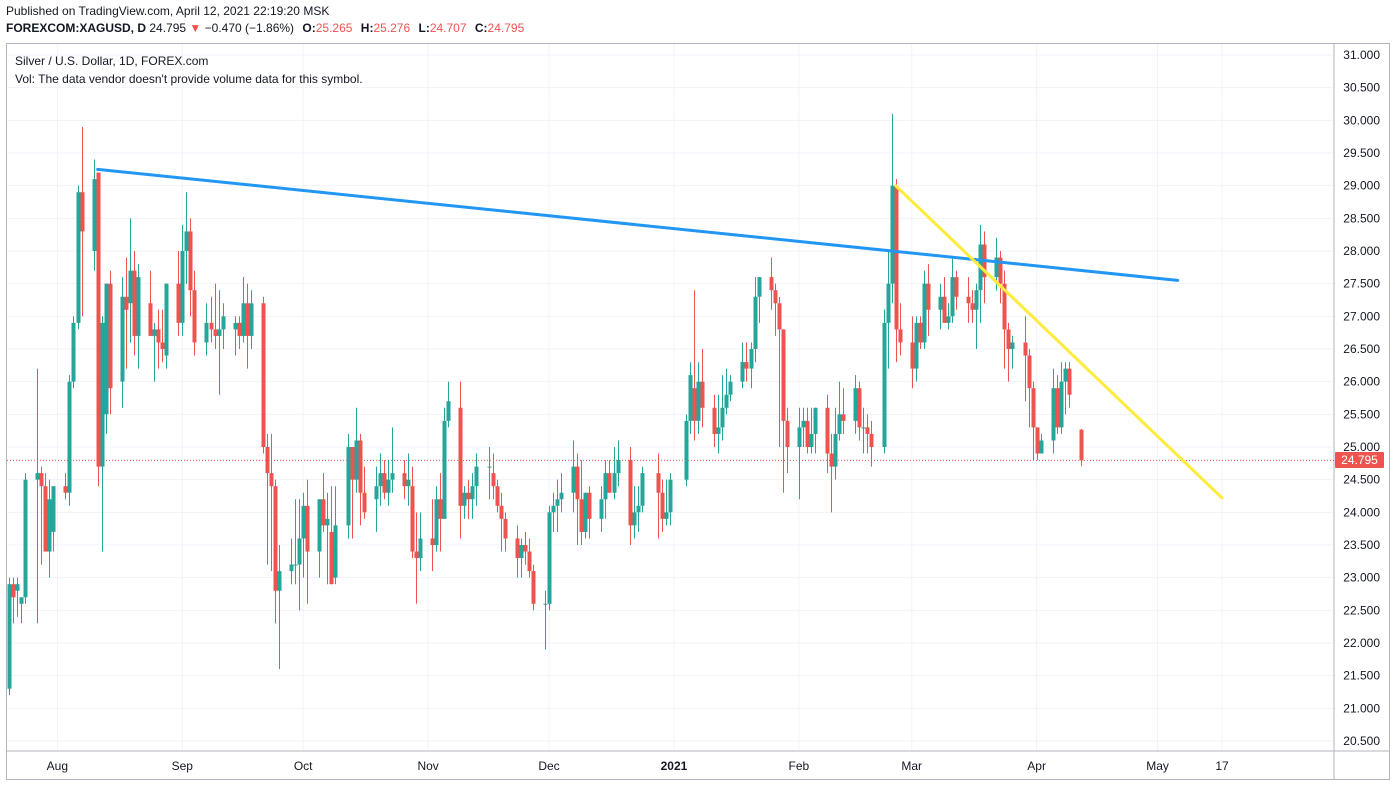 This screenshot has width=1396, height=785. What do you see at coordinates (57, 766) in the screenshot?
I see `x-tick-label: Aug` at bounding box center [57, 766].